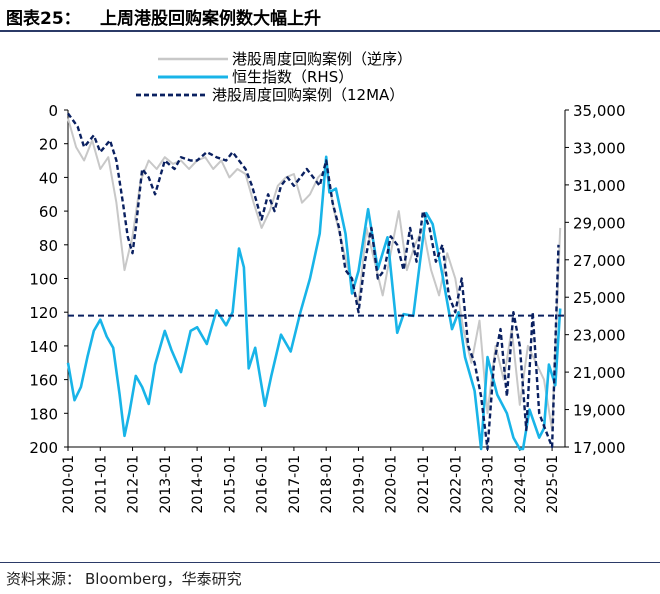  I want to click on legend-label-ma12: 港股周度回购案例（12MA）, so click(308, 95).